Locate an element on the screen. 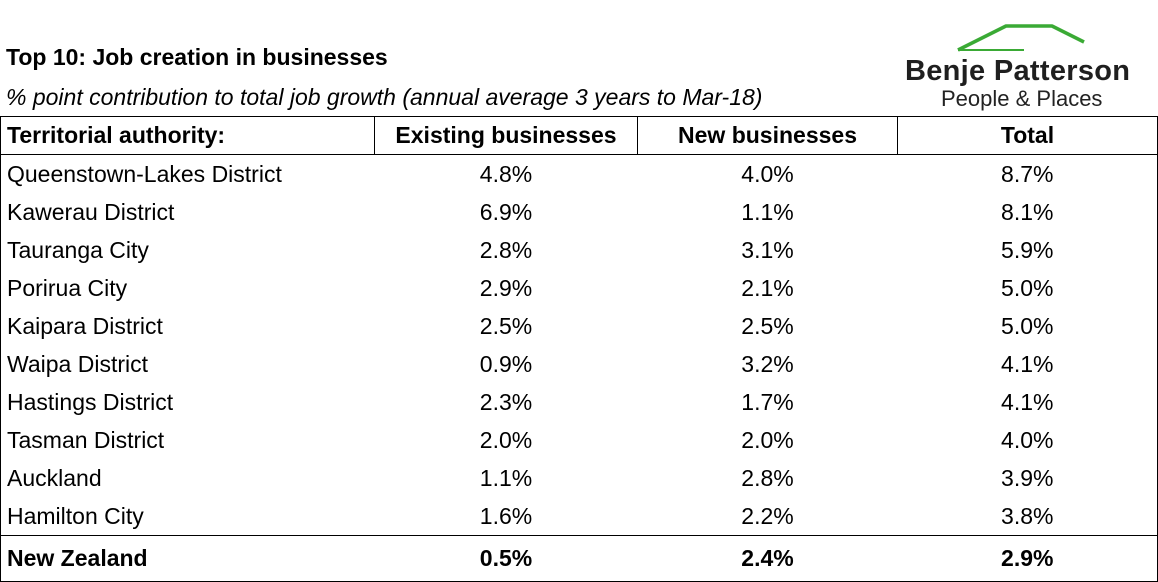 The height and width of the screenshot is (582, 1158). cell-total: 5.9% is located at coordinates (1027, 250).